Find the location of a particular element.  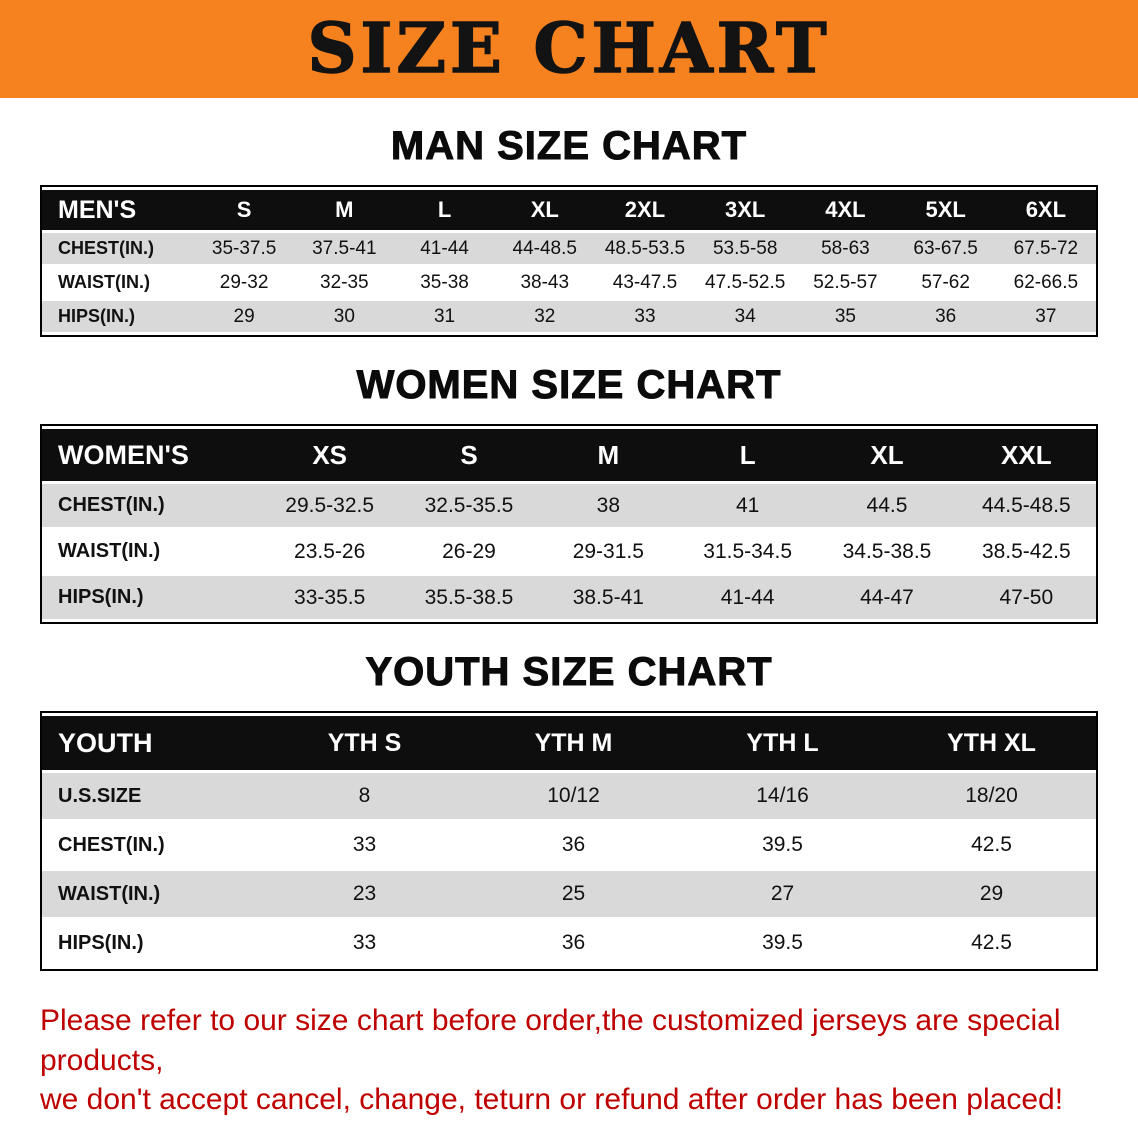

measurement-label-cell: U.S.SIZE is located at coordinates (100, 795).